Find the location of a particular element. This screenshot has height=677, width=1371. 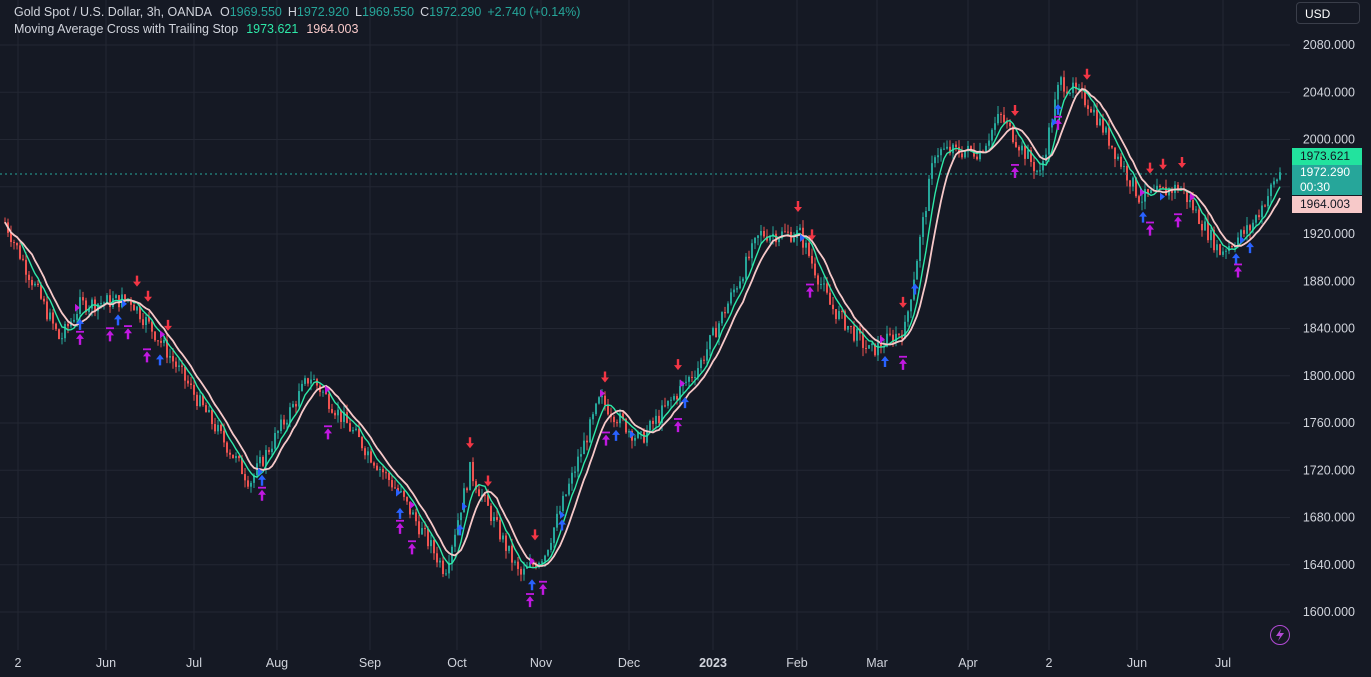

indicator-title: Moving Average Cross with Trailing Stop is located at coordinates (126, 29).